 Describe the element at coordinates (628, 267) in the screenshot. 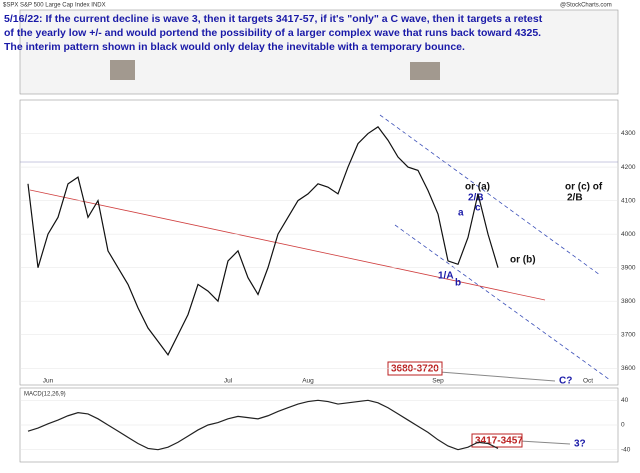

I see `y-tick-label: 3900` at that location.